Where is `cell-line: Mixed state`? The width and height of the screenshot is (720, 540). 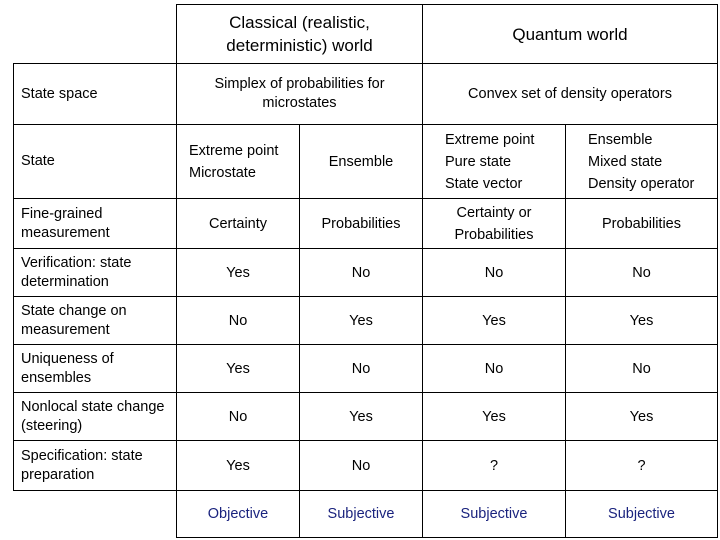
cell-line: Mixed state is located at coordinates (625, 161).